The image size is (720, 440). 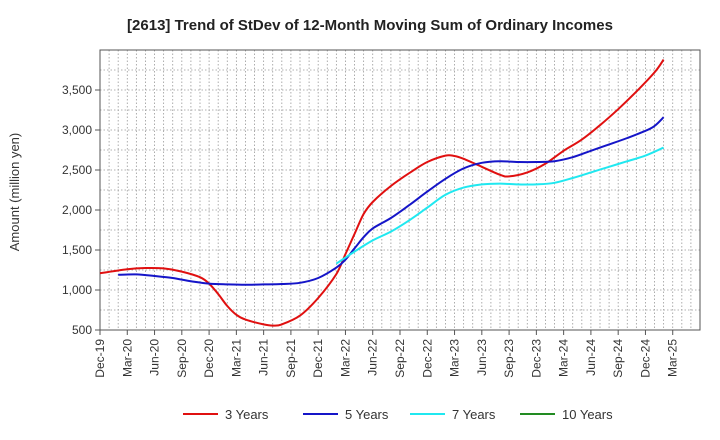 I want to click on x-tick-label: Sep-20, so click(x=182, y=358).